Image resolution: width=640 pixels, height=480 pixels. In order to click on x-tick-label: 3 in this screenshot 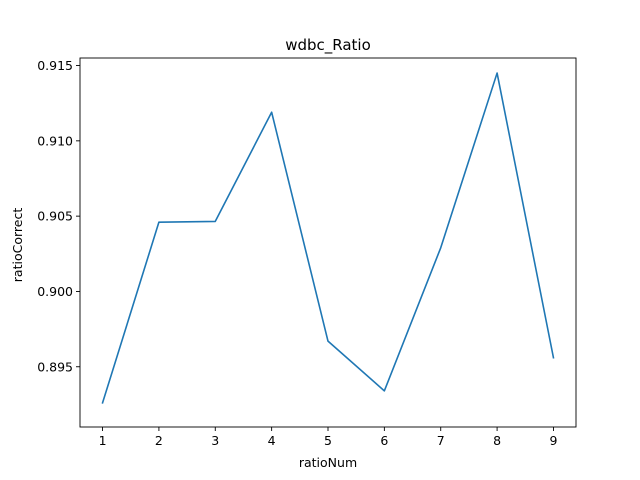, I will do `click(215, 440)`.